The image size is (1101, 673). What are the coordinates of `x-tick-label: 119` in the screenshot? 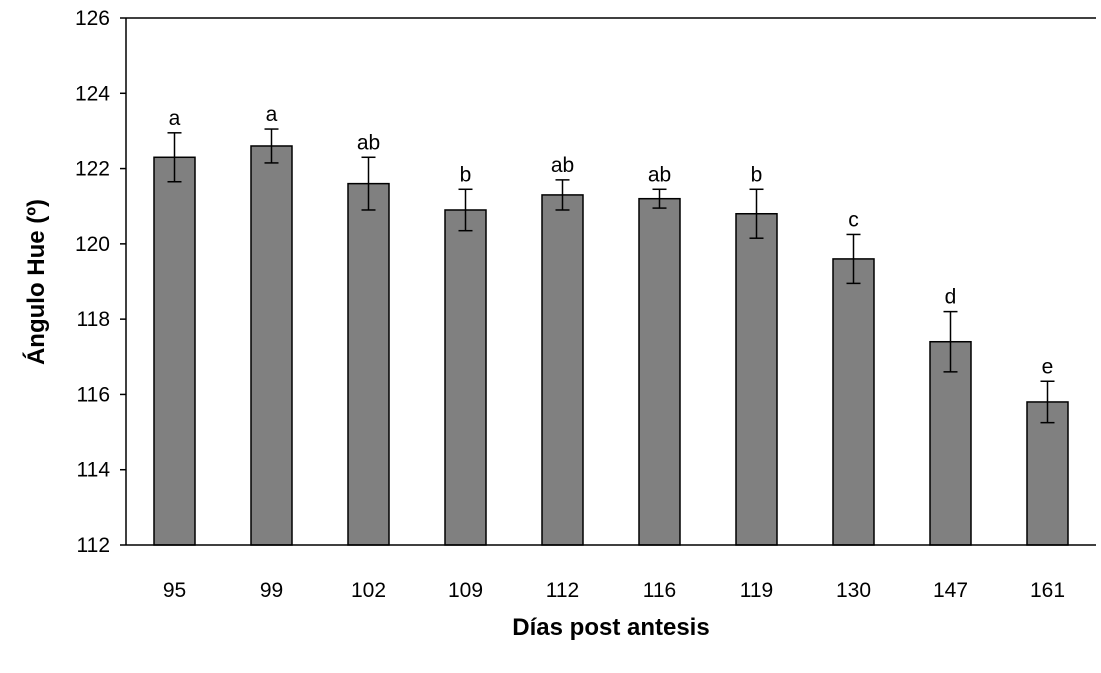 It's located at (756, 590).